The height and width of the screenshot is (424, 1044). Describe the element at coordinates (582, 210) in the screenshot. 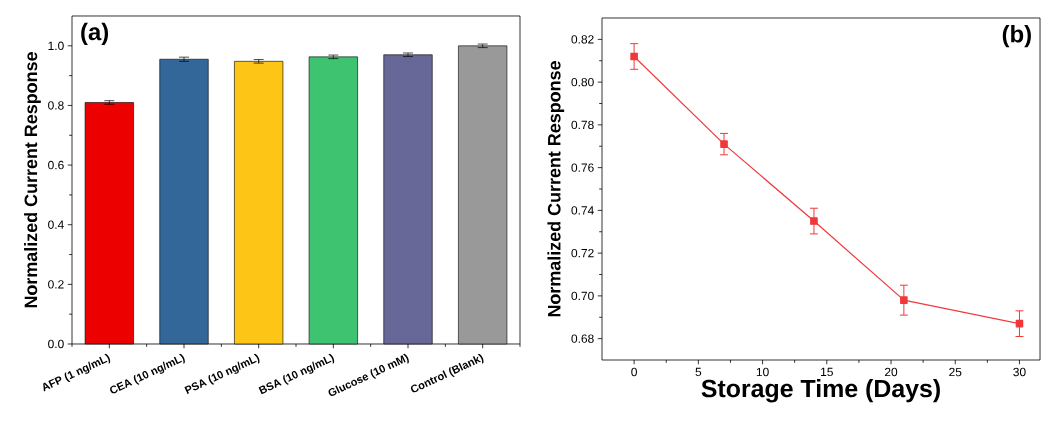

I see `y-tick-label: 0.74` at that location.